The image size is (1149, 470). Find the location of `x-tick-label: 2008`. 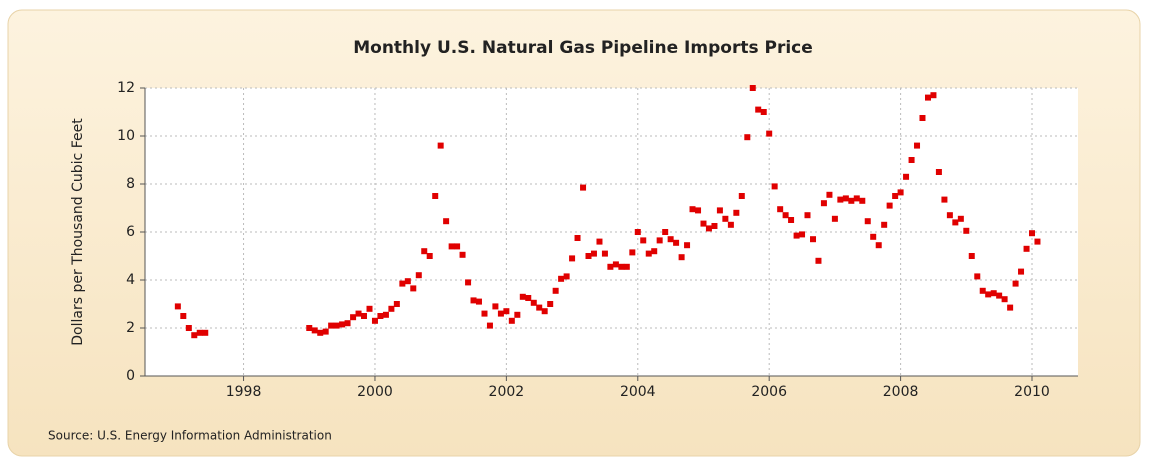

x-tick-label: 2008 is located at coordinates (901, 392).